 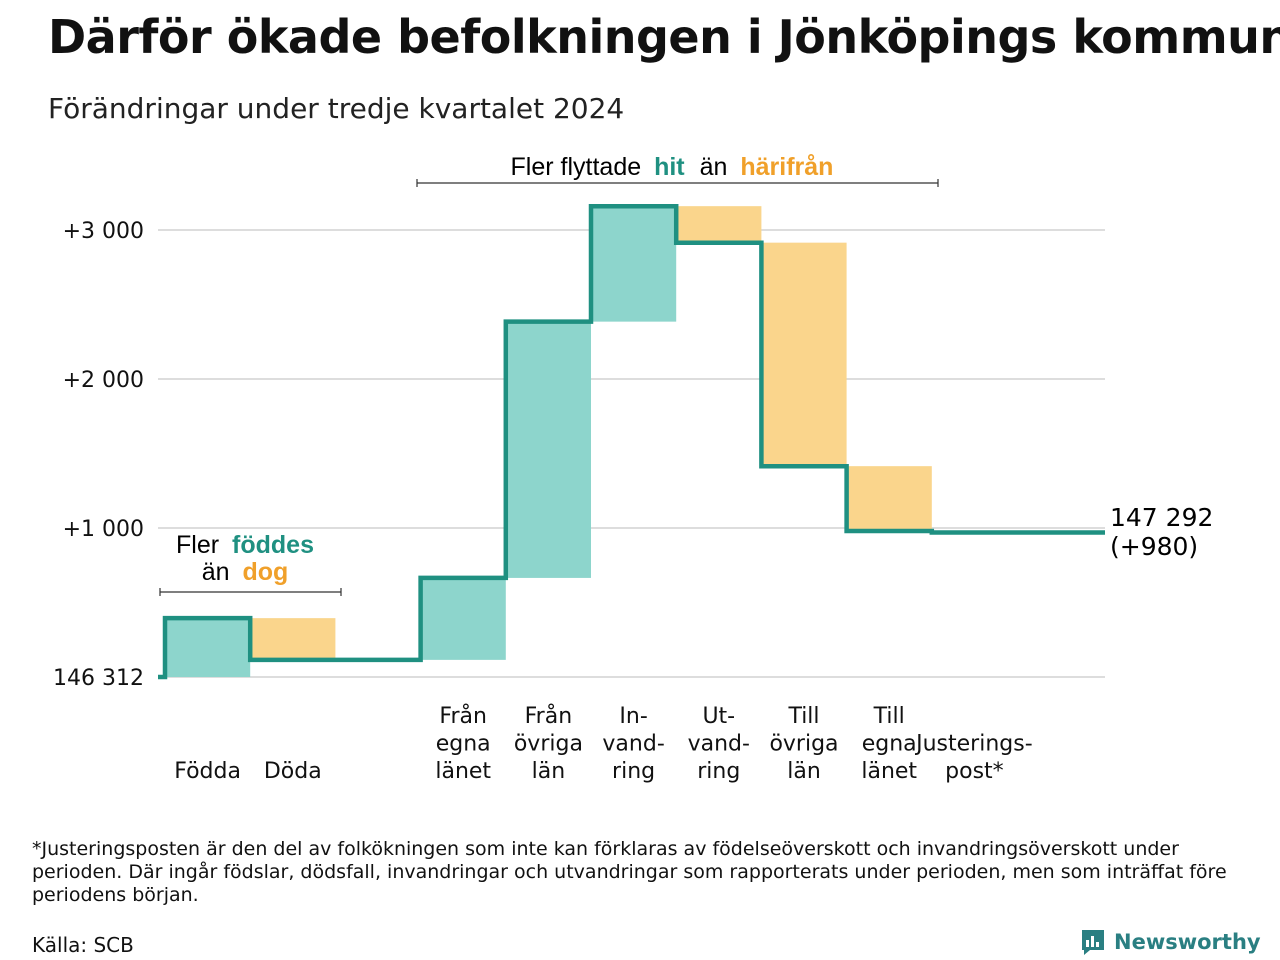 I want to click on x-label-doda: Döda, so click(x=293, y=771).